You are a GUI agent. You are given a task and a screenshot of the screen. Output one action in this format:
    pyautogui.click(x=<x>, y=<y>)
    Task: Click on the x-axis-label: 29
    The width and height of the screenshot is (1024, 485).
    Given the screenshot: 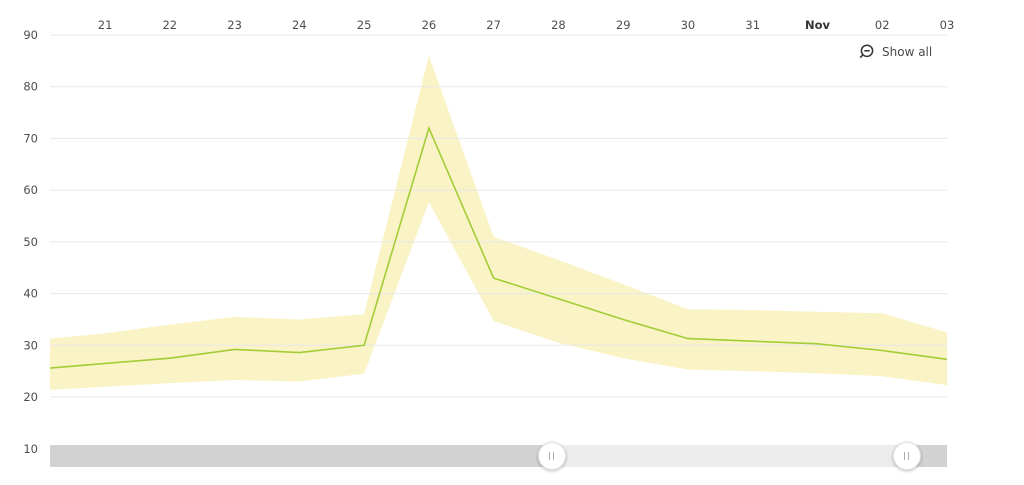 What is the action you would take?
    pyautogui.click(x=623, y=25)
    